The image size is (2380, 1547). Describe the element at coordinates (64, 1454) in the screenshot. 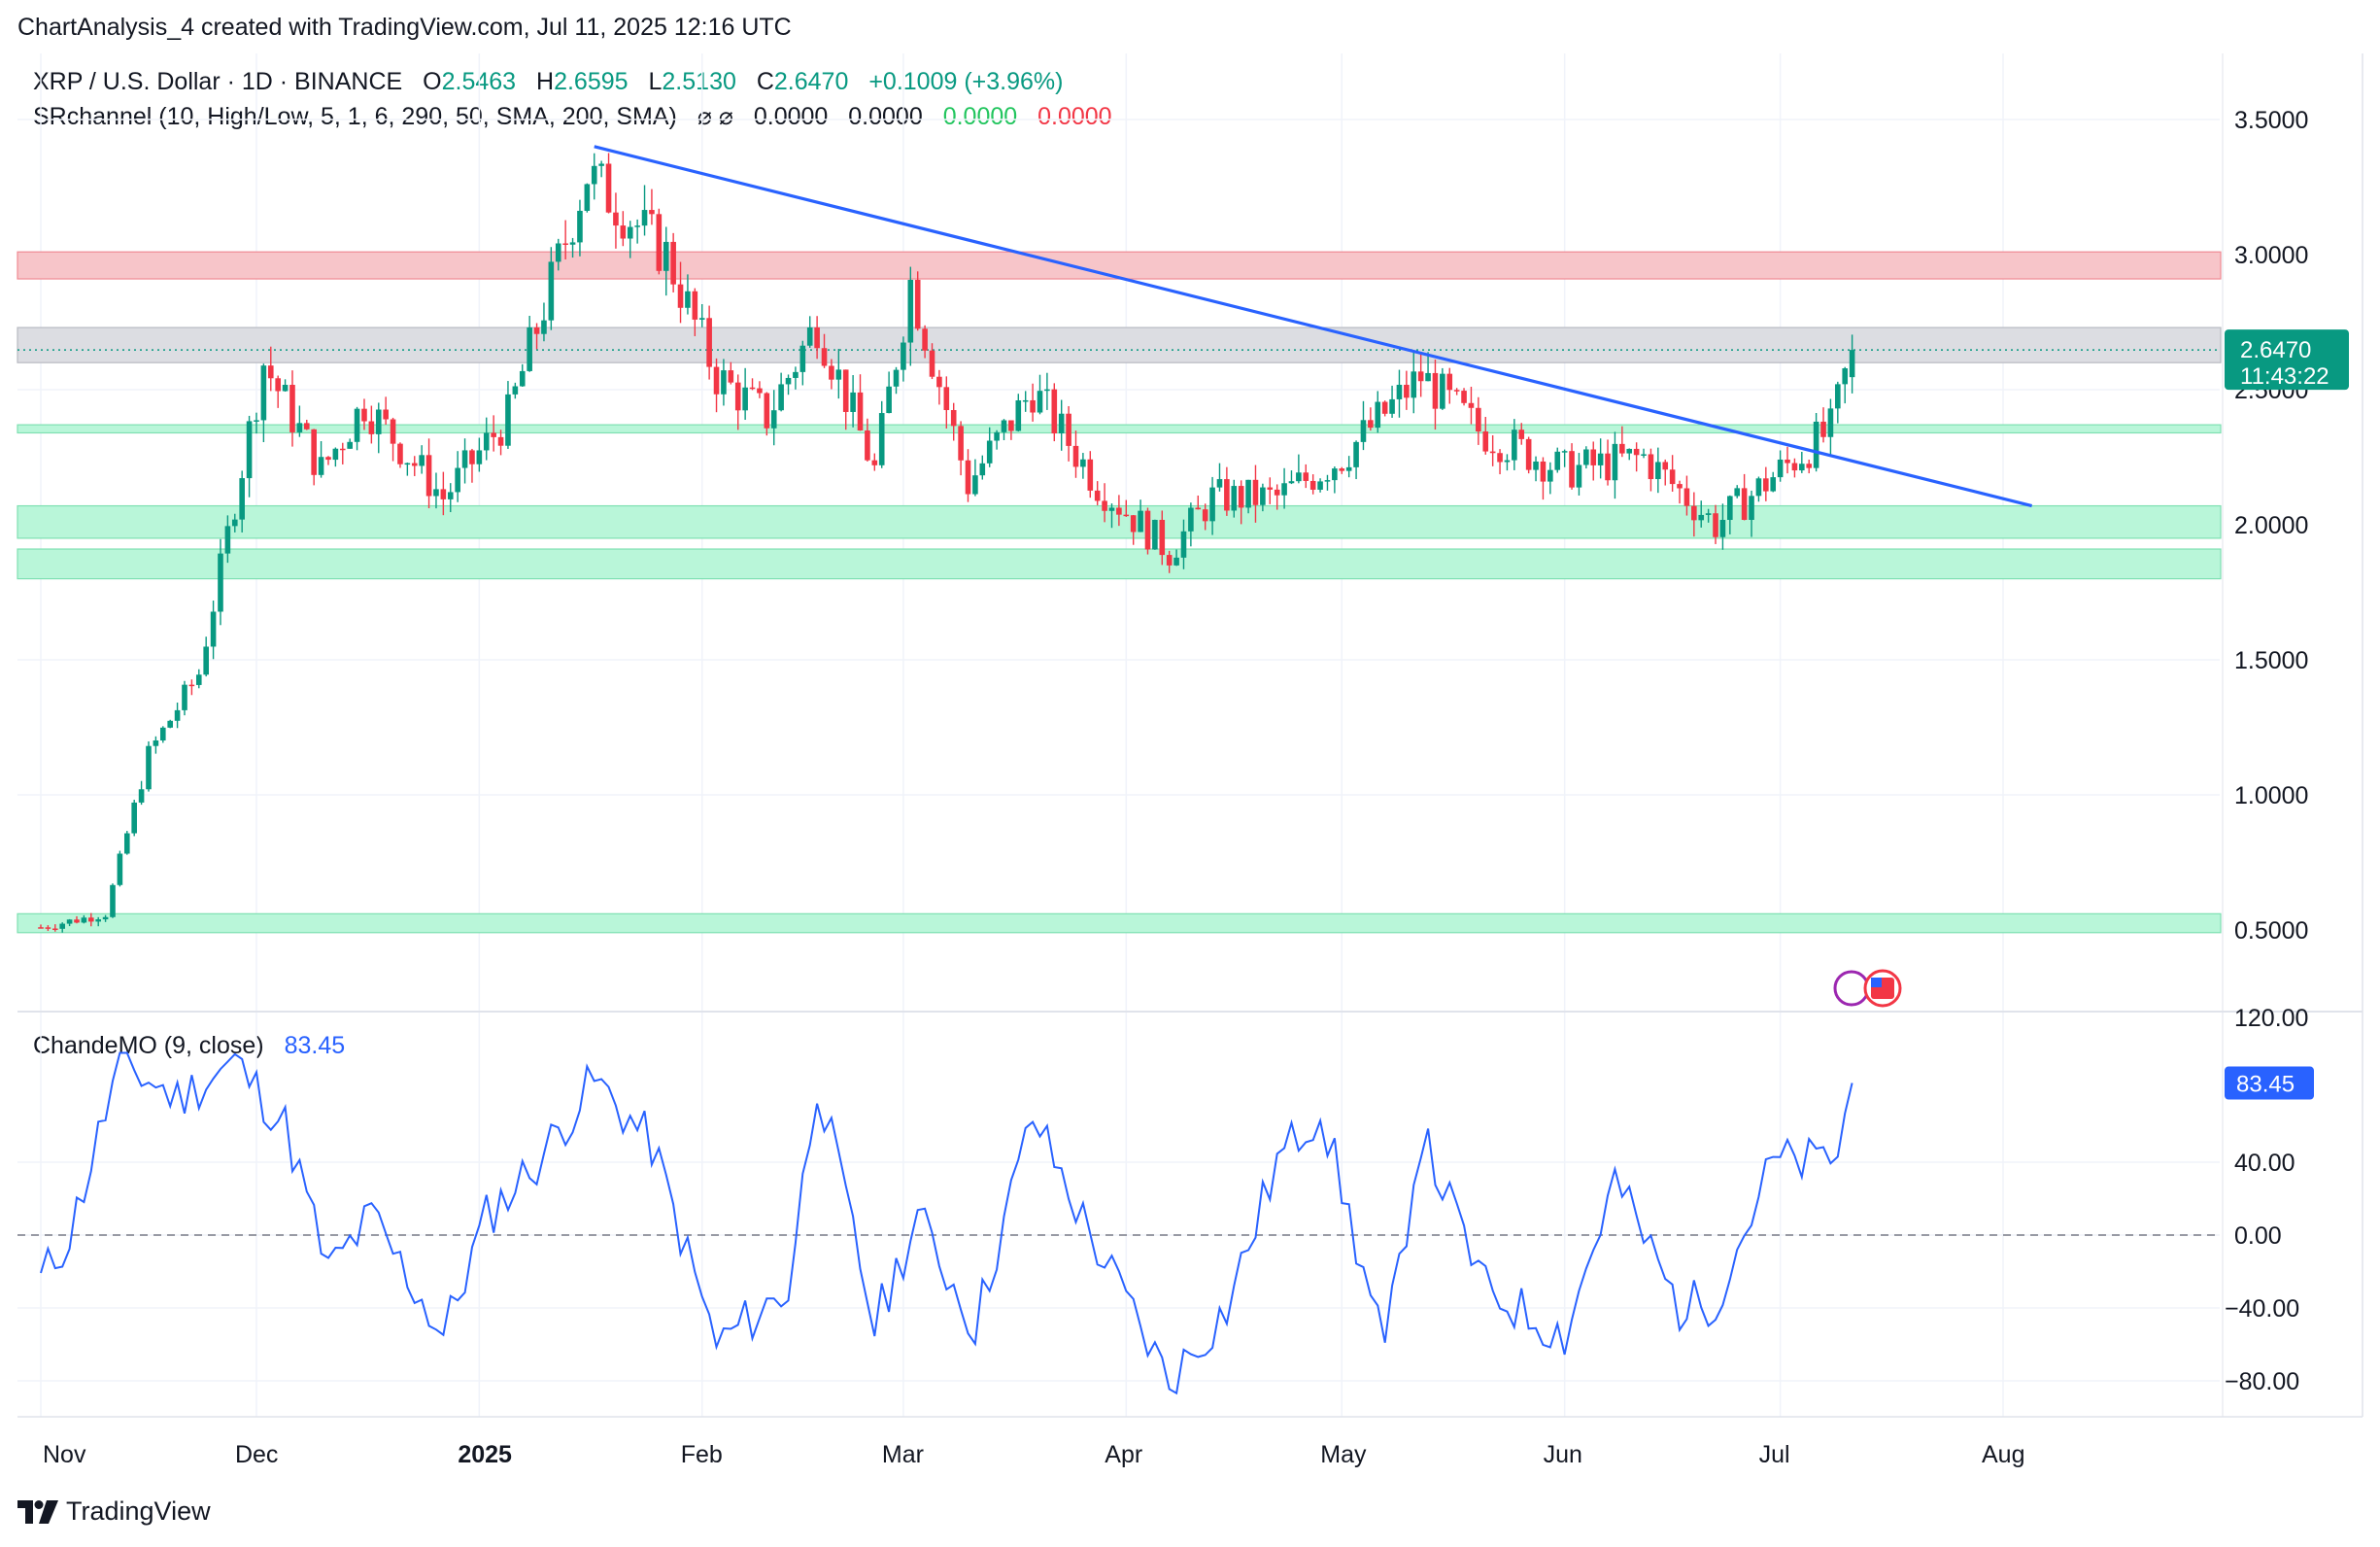

I see `x-tick-label: Nov` at that location.